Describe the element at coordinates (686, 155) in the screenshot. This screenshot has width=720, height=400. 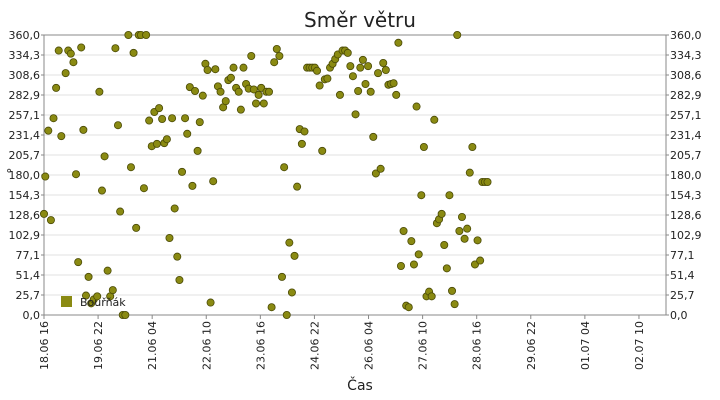
I see `y-tick-label-right: 205,7` at that location.